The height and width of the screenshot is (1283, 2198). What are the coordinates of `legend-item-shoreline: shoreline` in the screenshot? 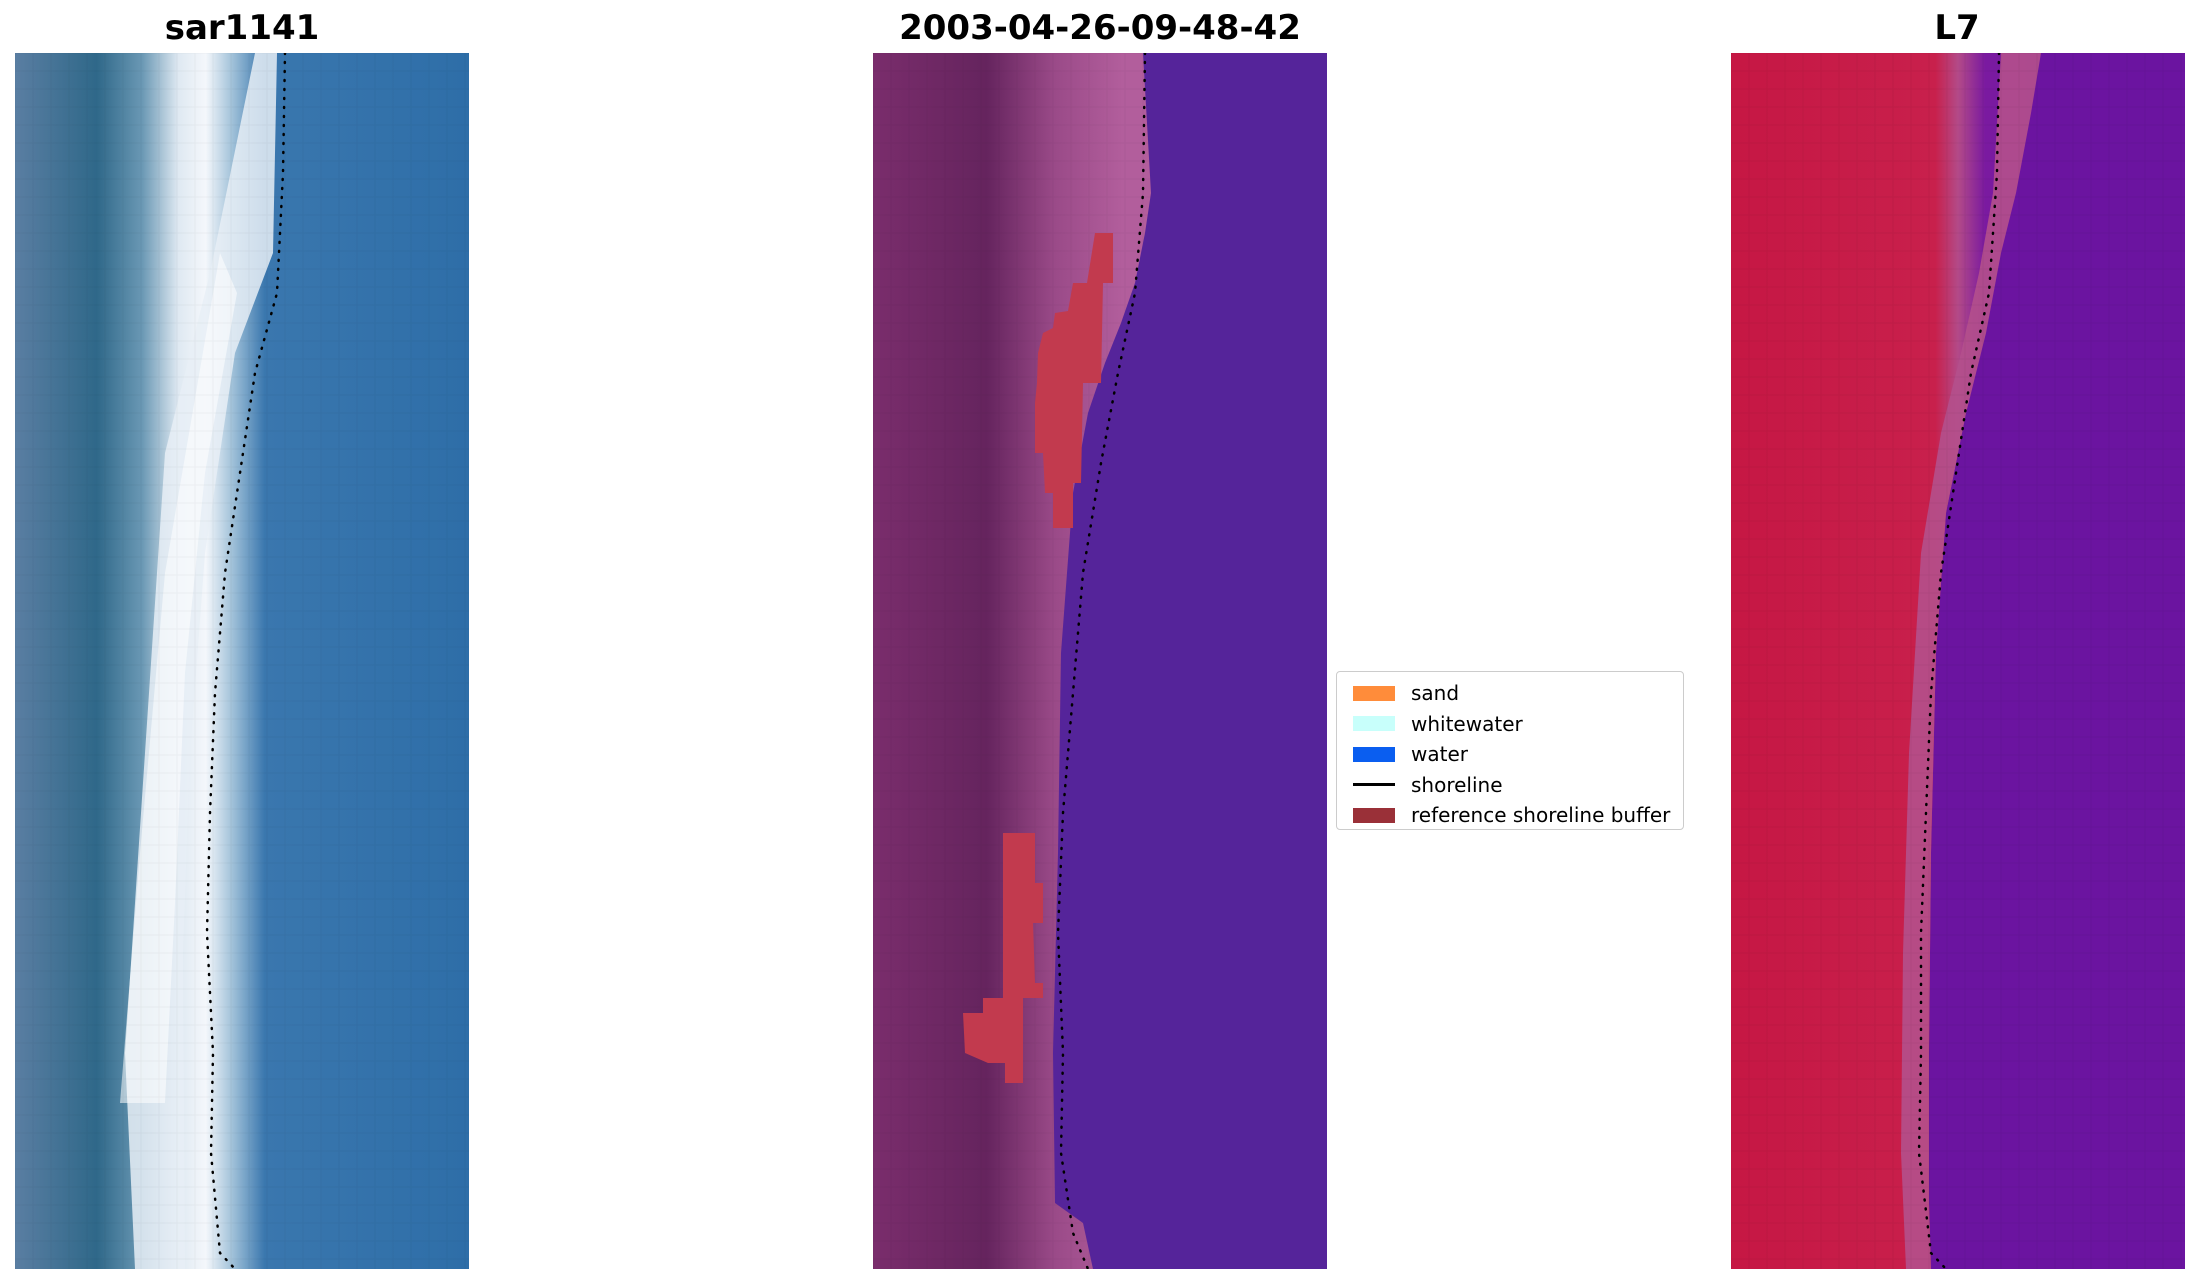 It's located at (1510, 785).